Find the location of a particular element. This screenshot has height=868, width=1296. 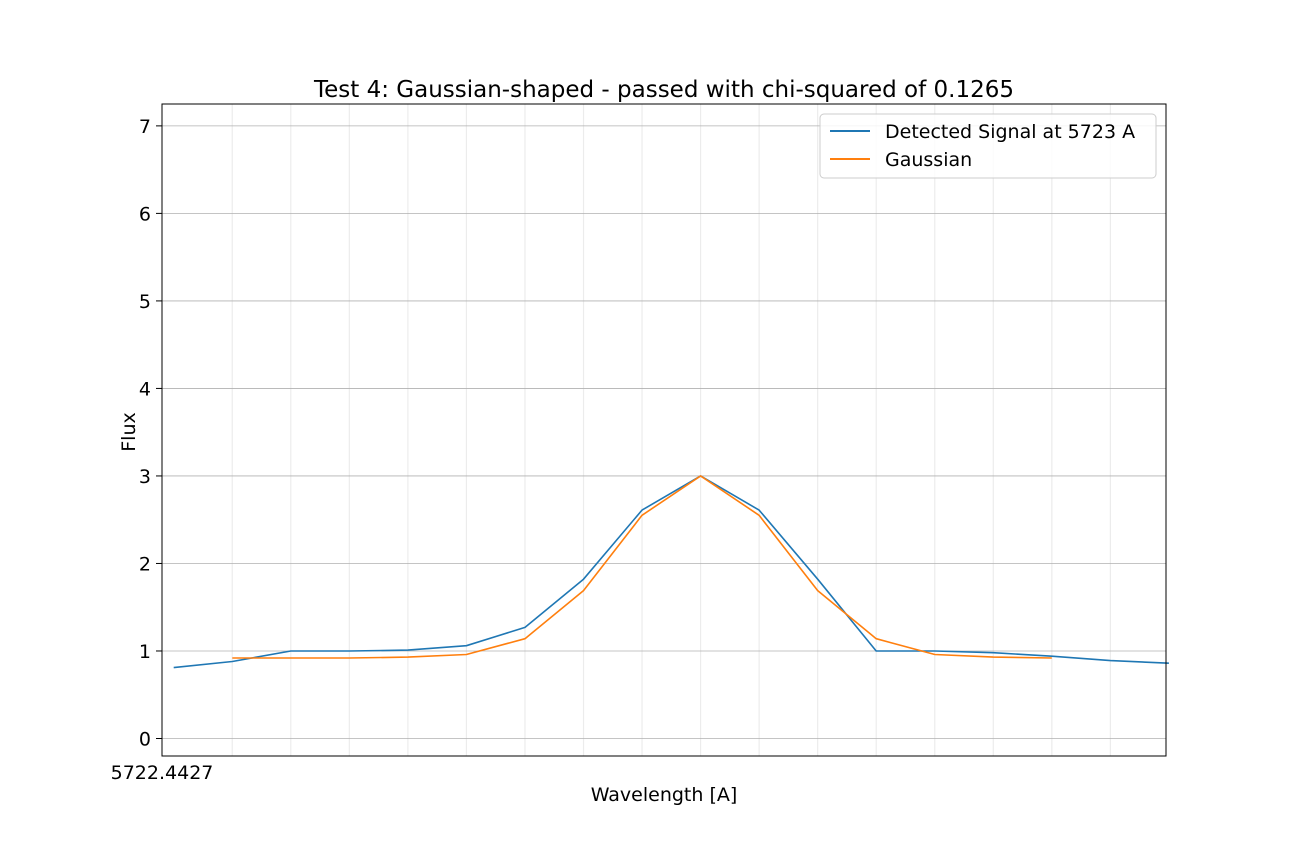

y-axis-label: Flux is located at coordinates (129, 432).